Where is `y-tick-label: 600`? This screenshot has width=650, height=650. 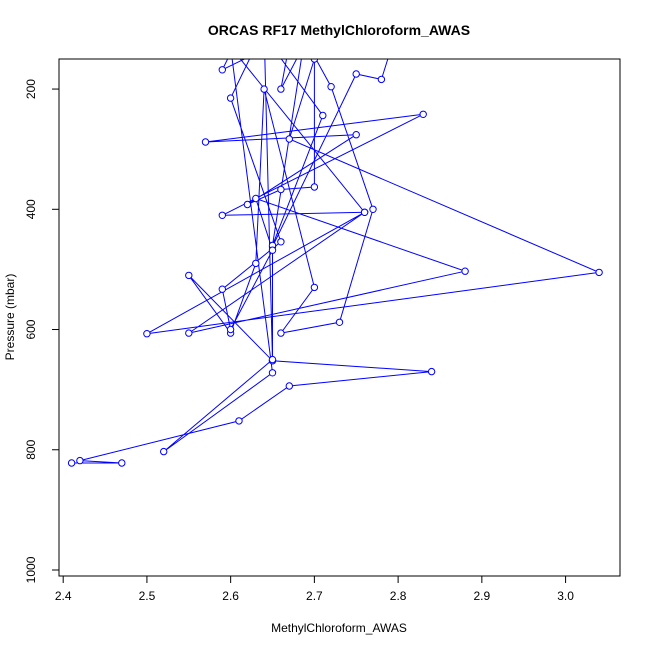 y-tick-label: 600 is located at coordinates (31, 329).